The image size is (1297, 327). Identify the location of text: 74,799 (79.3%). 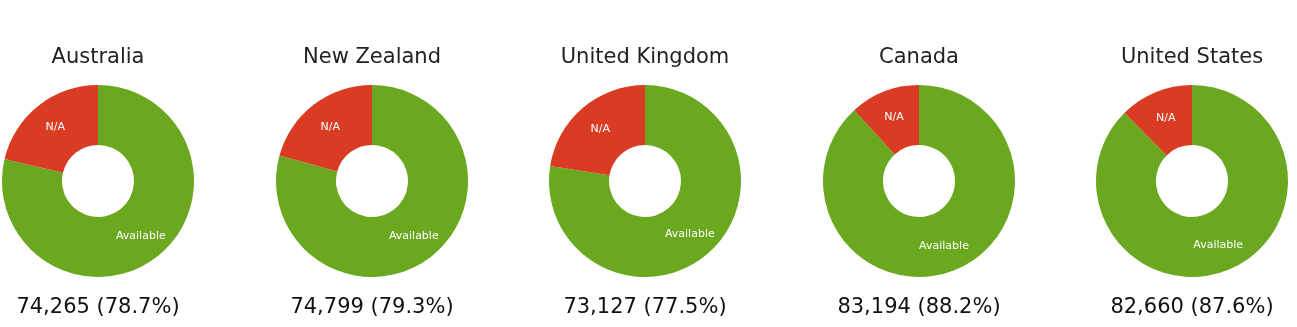
(371, 305).